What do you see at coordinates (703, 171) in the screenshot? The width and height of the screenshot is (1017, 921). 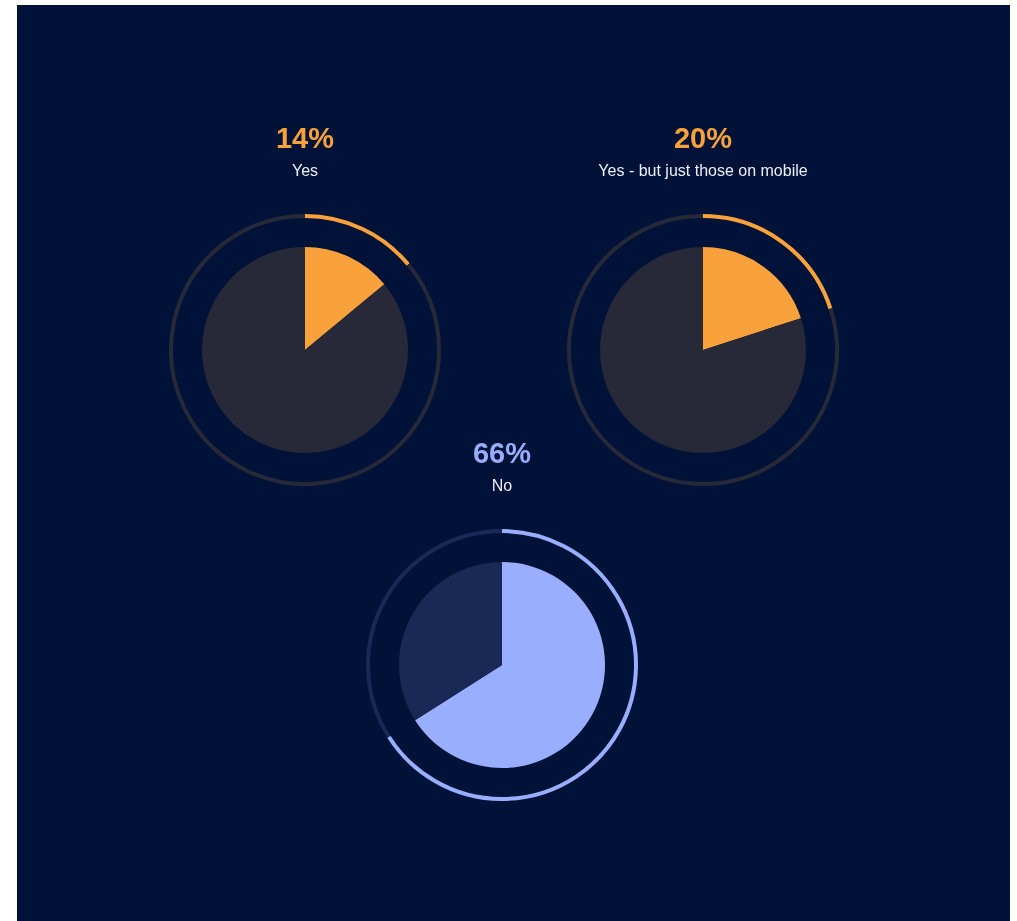 I see `slice-label: Yes - but just those on mobile` at bounding box center [703, 171].